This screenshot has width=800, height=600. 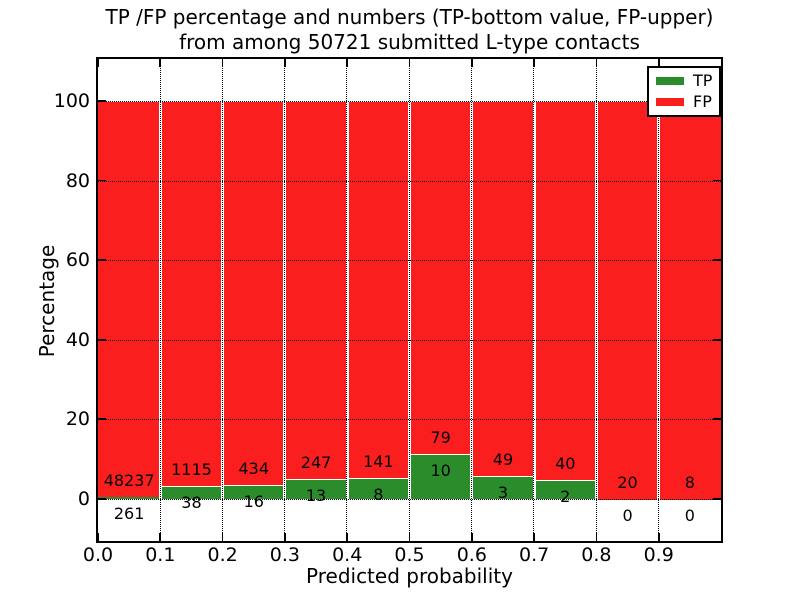 What do you see at coordinates (503, 460) in the screenshot?
I see `fp-count-label: 49` at bounding box center [503, 460].